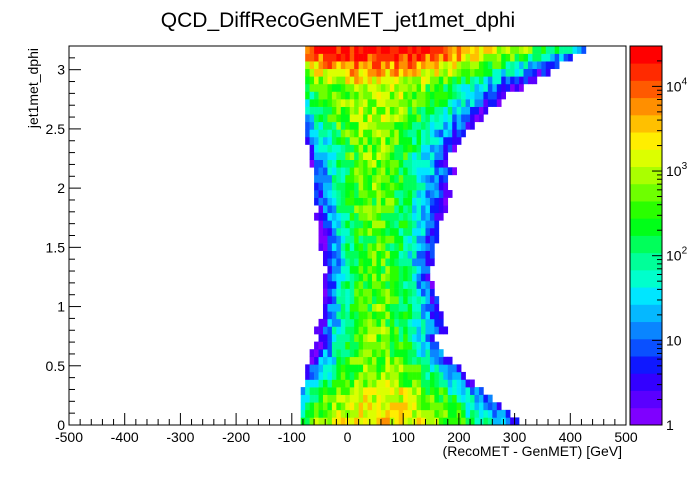  Describe the element at coordinates (56, 129) in the screenshot. I see `y-tick-label: 2.5` at that location.